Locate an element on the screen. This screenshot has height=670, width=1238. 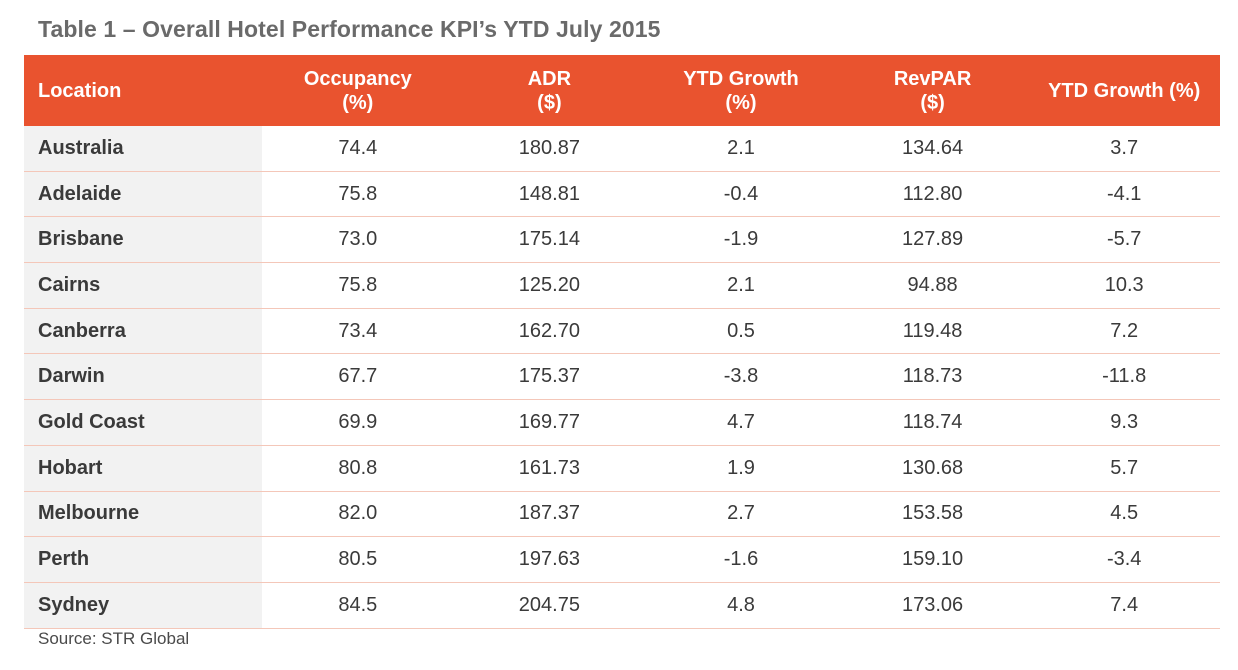
table-row: Cairns 75.8 125.20 2.1 94.88 10.3 is located at coordinates (622, 285).